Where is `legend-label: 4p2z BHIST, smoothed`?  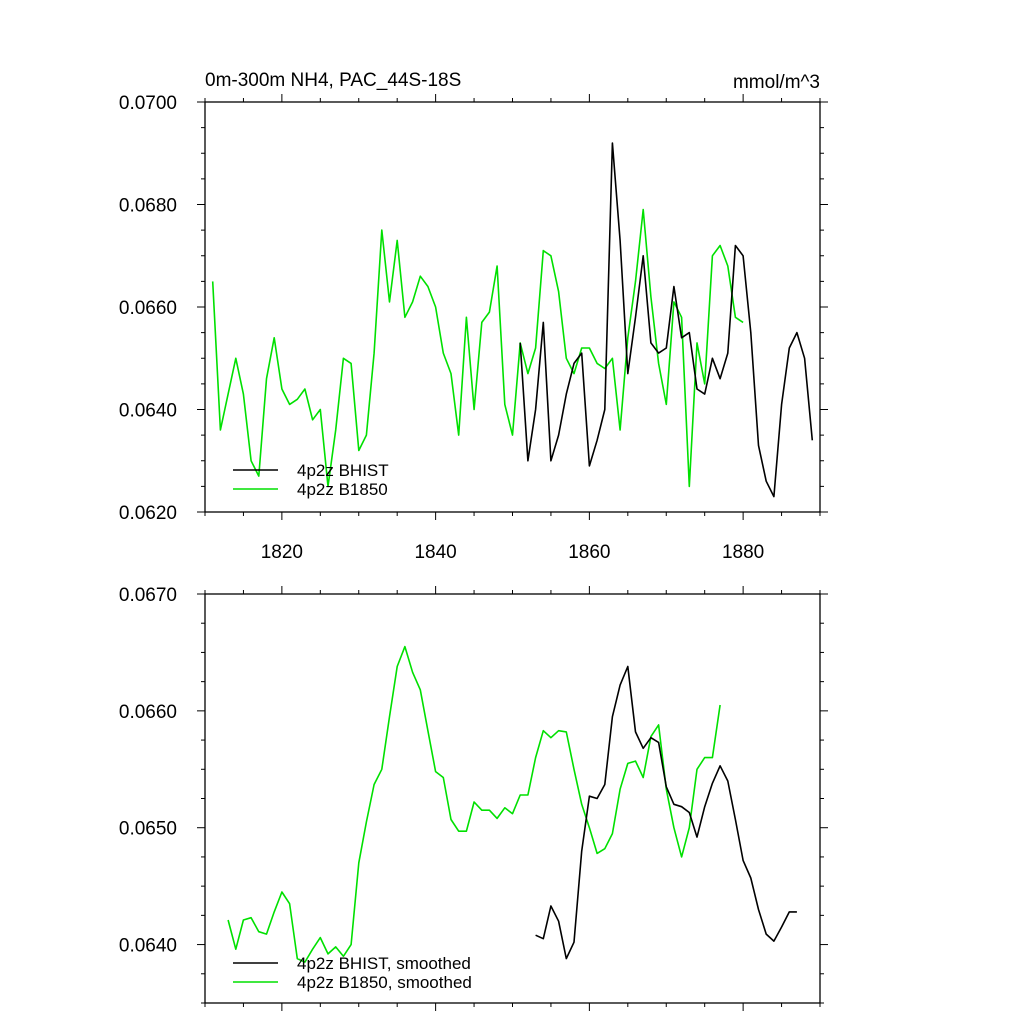 legend-label: 4p2z BHIST, smoothed is located at coordinates (384, 963).